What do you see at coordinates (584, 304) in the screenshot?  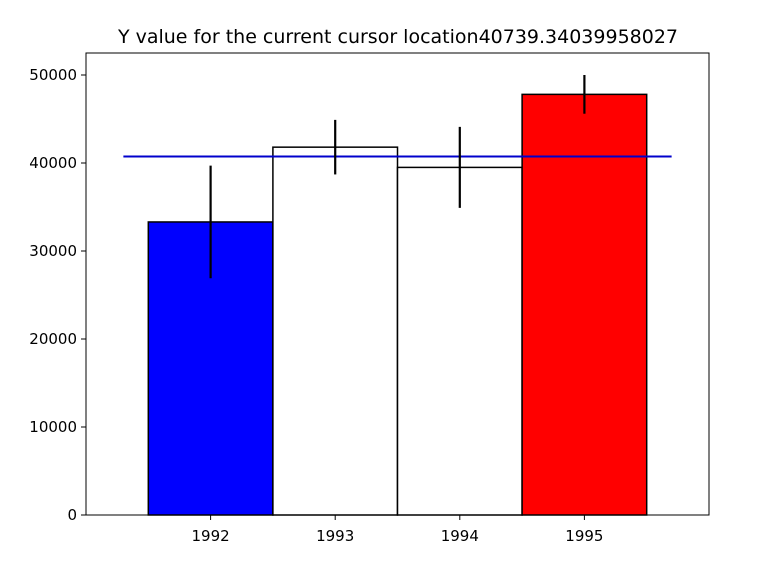 I see `bar-1995` at bounding box center [584, 304].